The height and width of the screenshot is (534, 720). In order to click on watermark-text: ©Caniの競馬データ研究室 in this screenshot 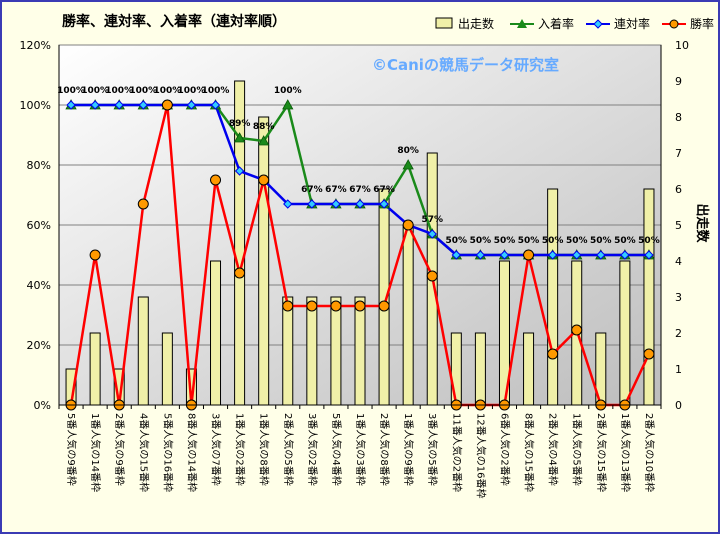, I will do `click(465, 65)`.